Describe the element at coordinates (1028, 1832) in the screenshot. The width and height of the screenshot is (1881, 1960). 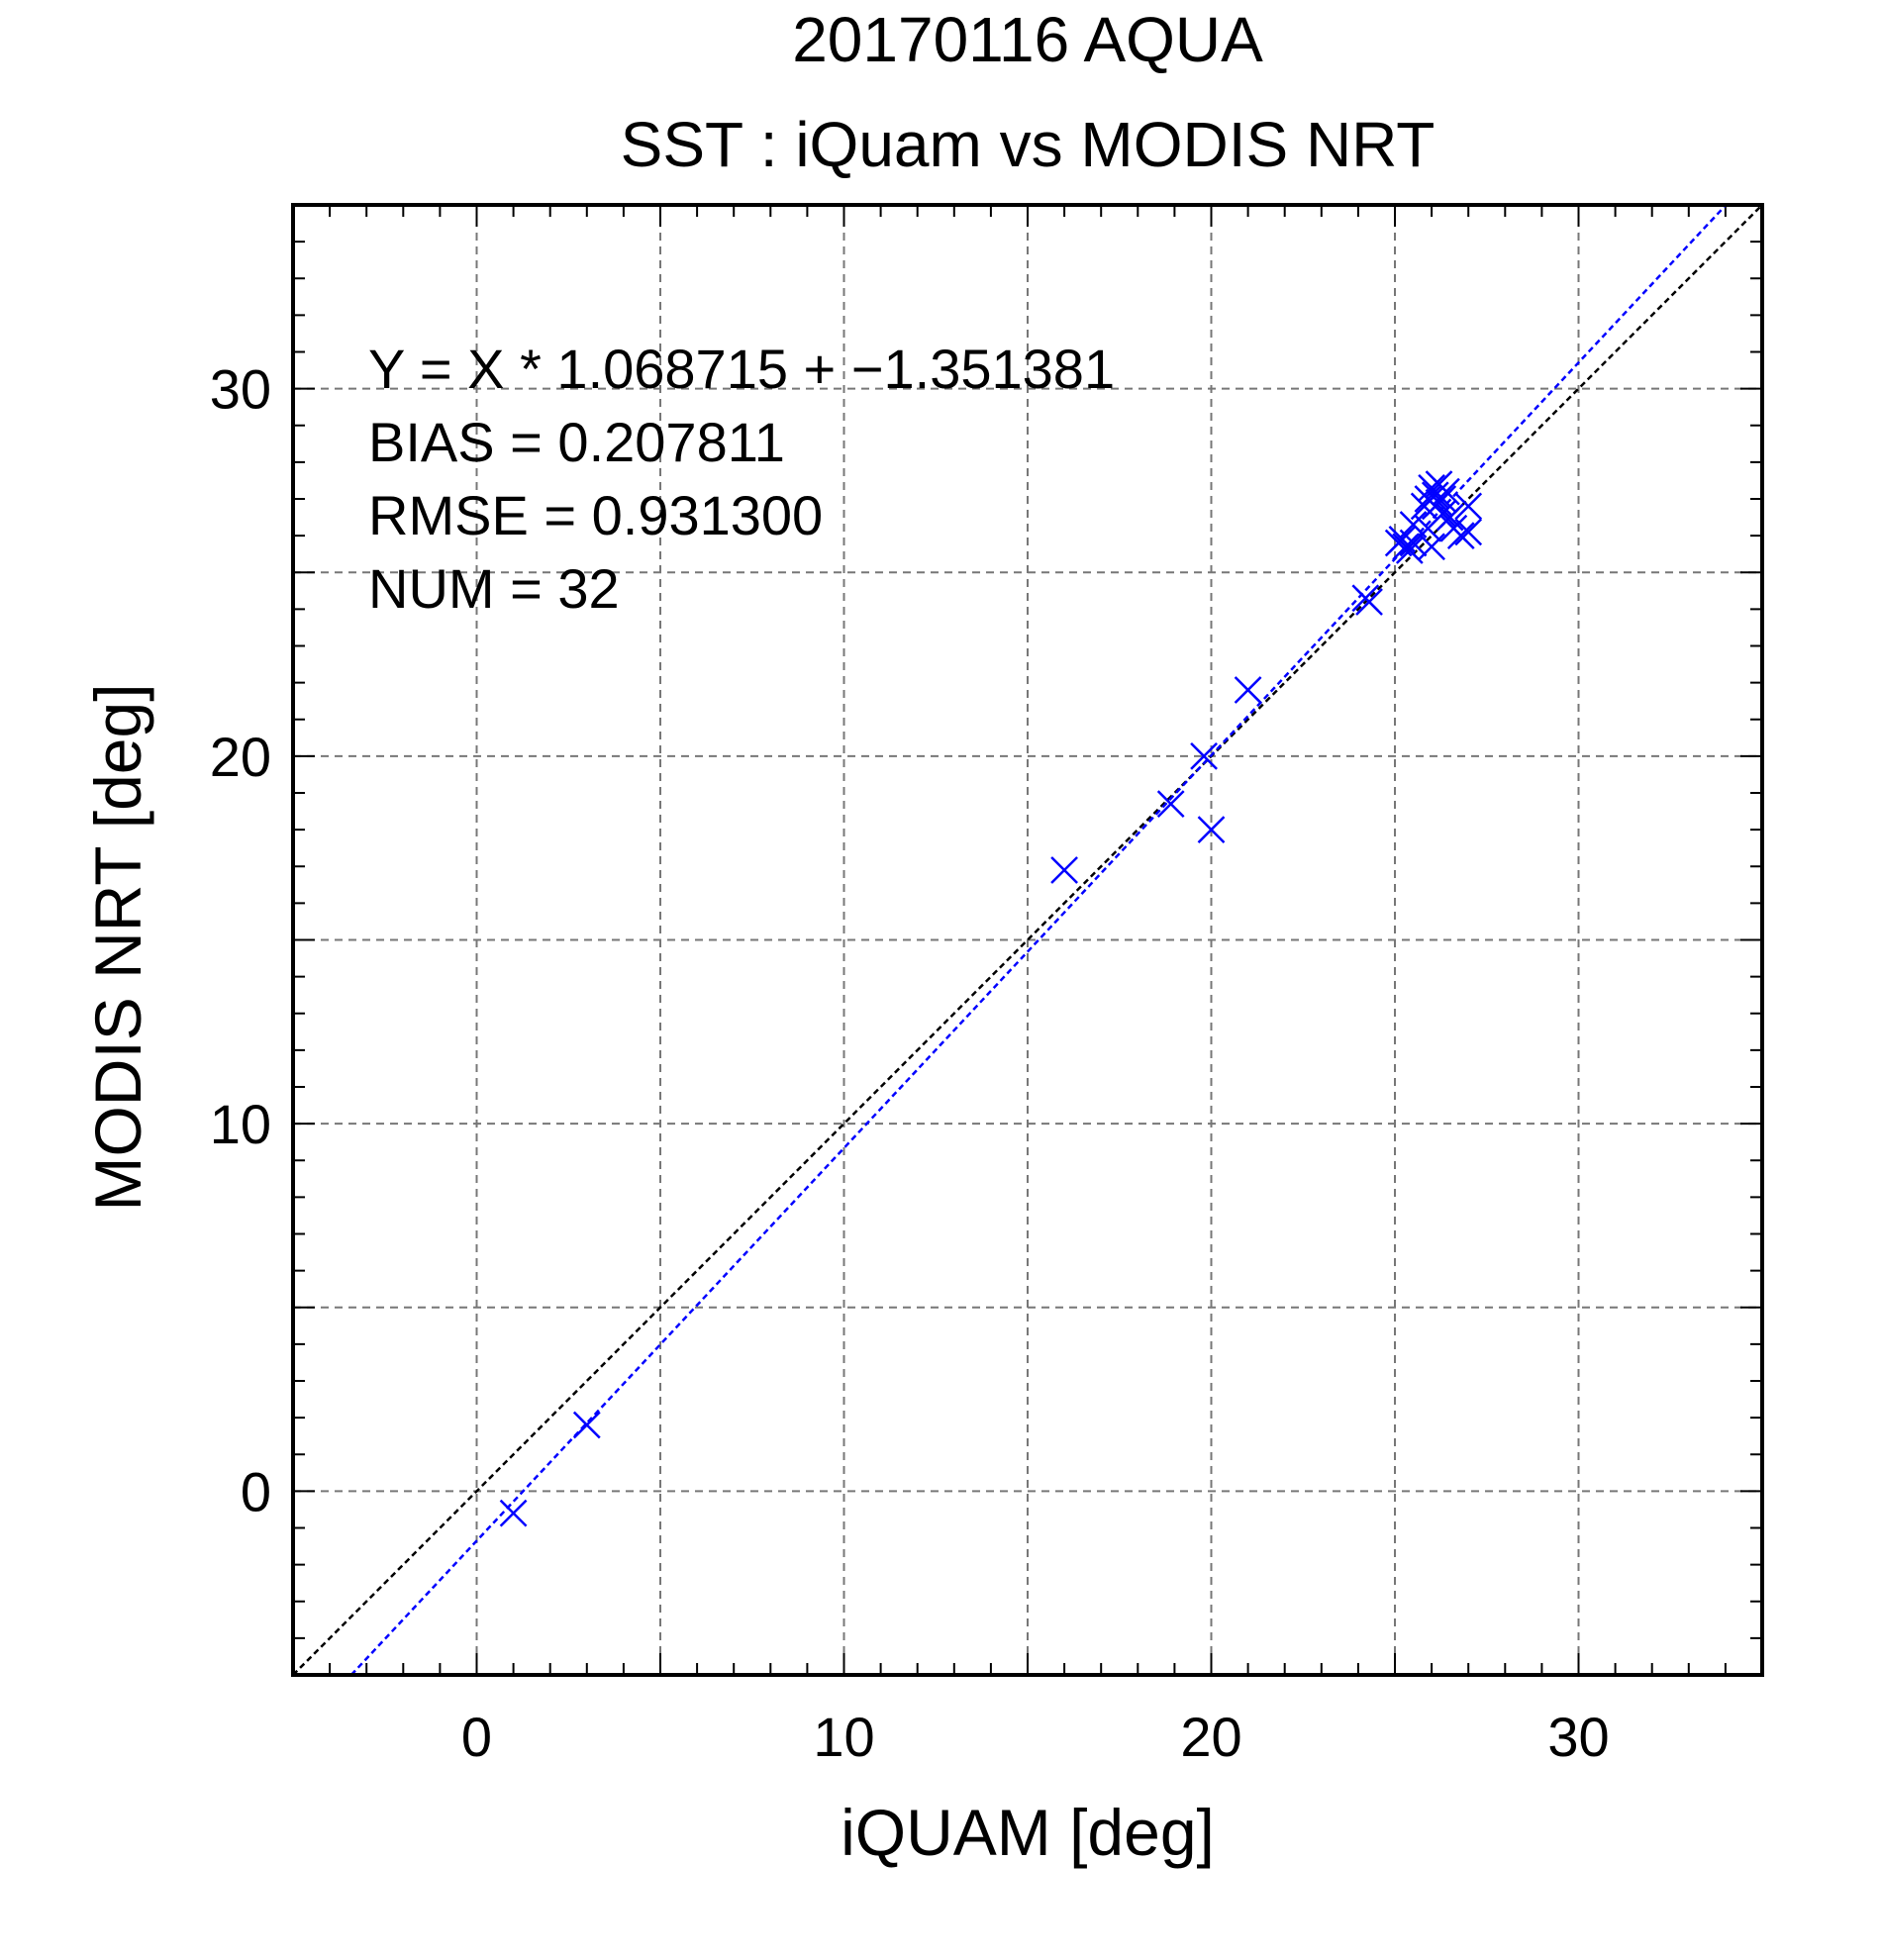
I see `x-axis-label: iQUAM [deg]` at that location.